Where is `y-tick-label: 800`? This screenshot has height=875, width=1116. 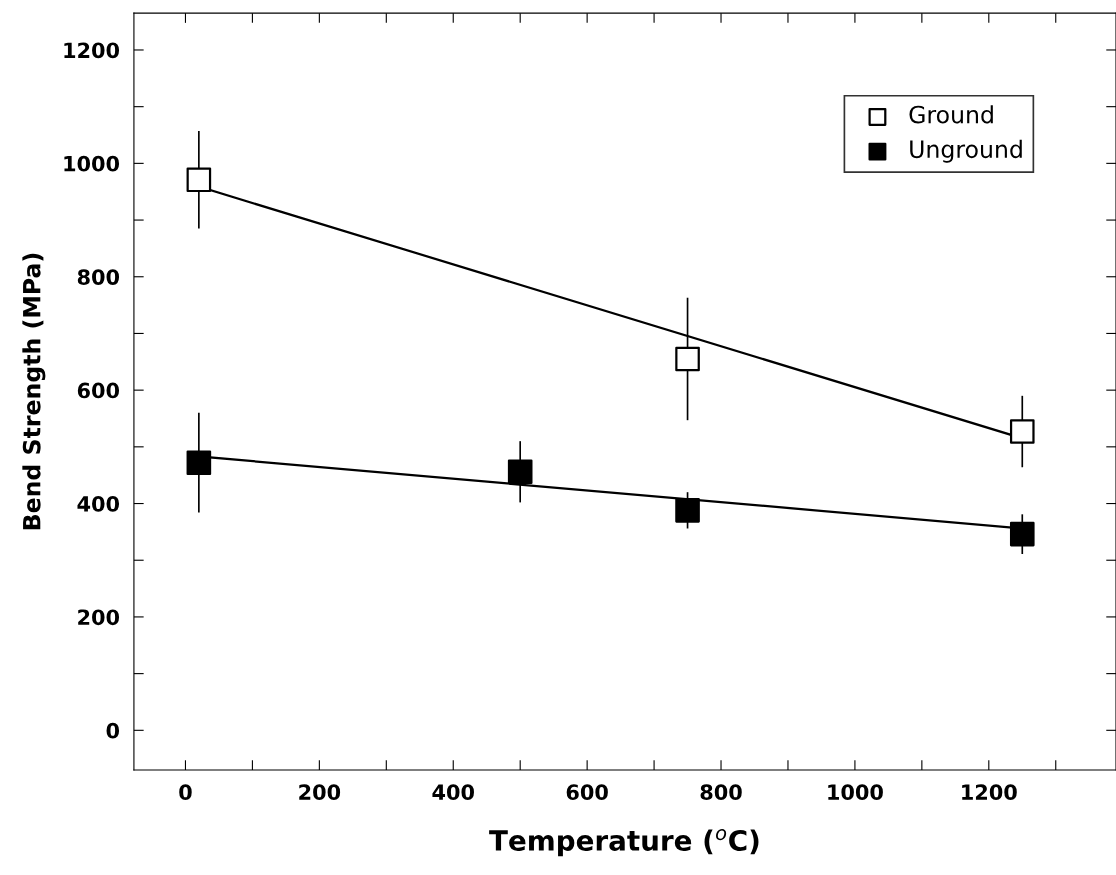
y-tick-label: 800 is located at coordinates (98, 277).